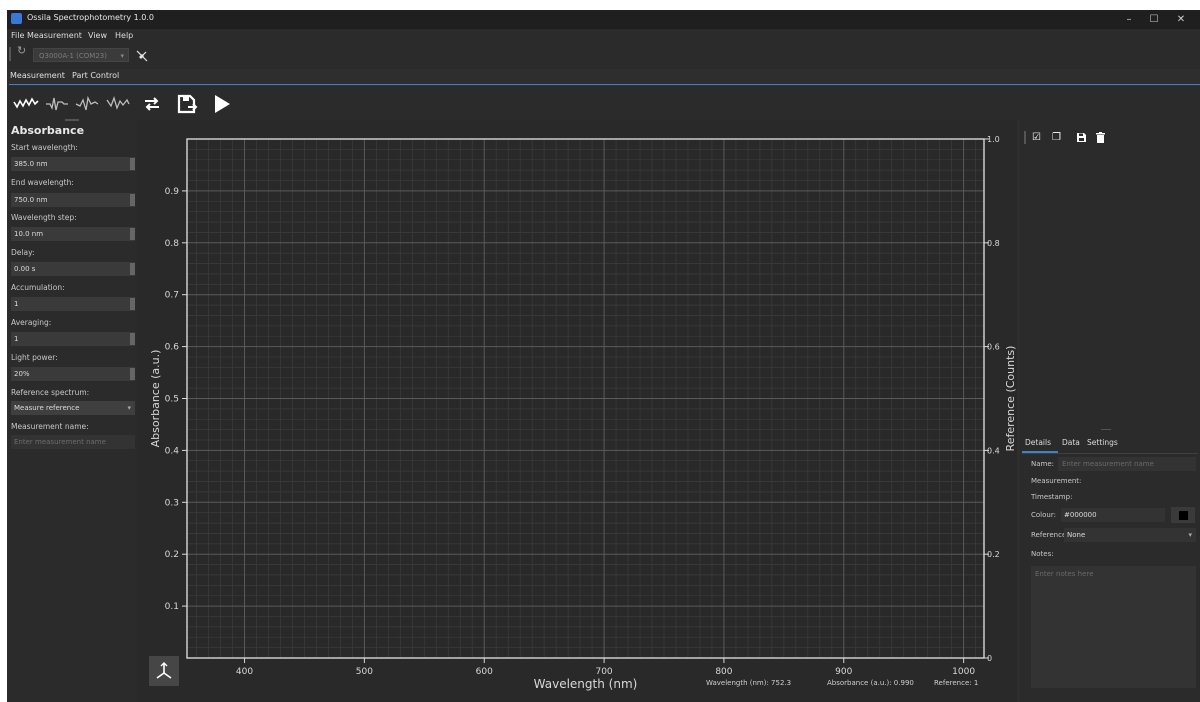  What do you see at coordinates (1129, 19) in the screenshot?
I see `minimize-button: –` at bounding box center [1129, 19].